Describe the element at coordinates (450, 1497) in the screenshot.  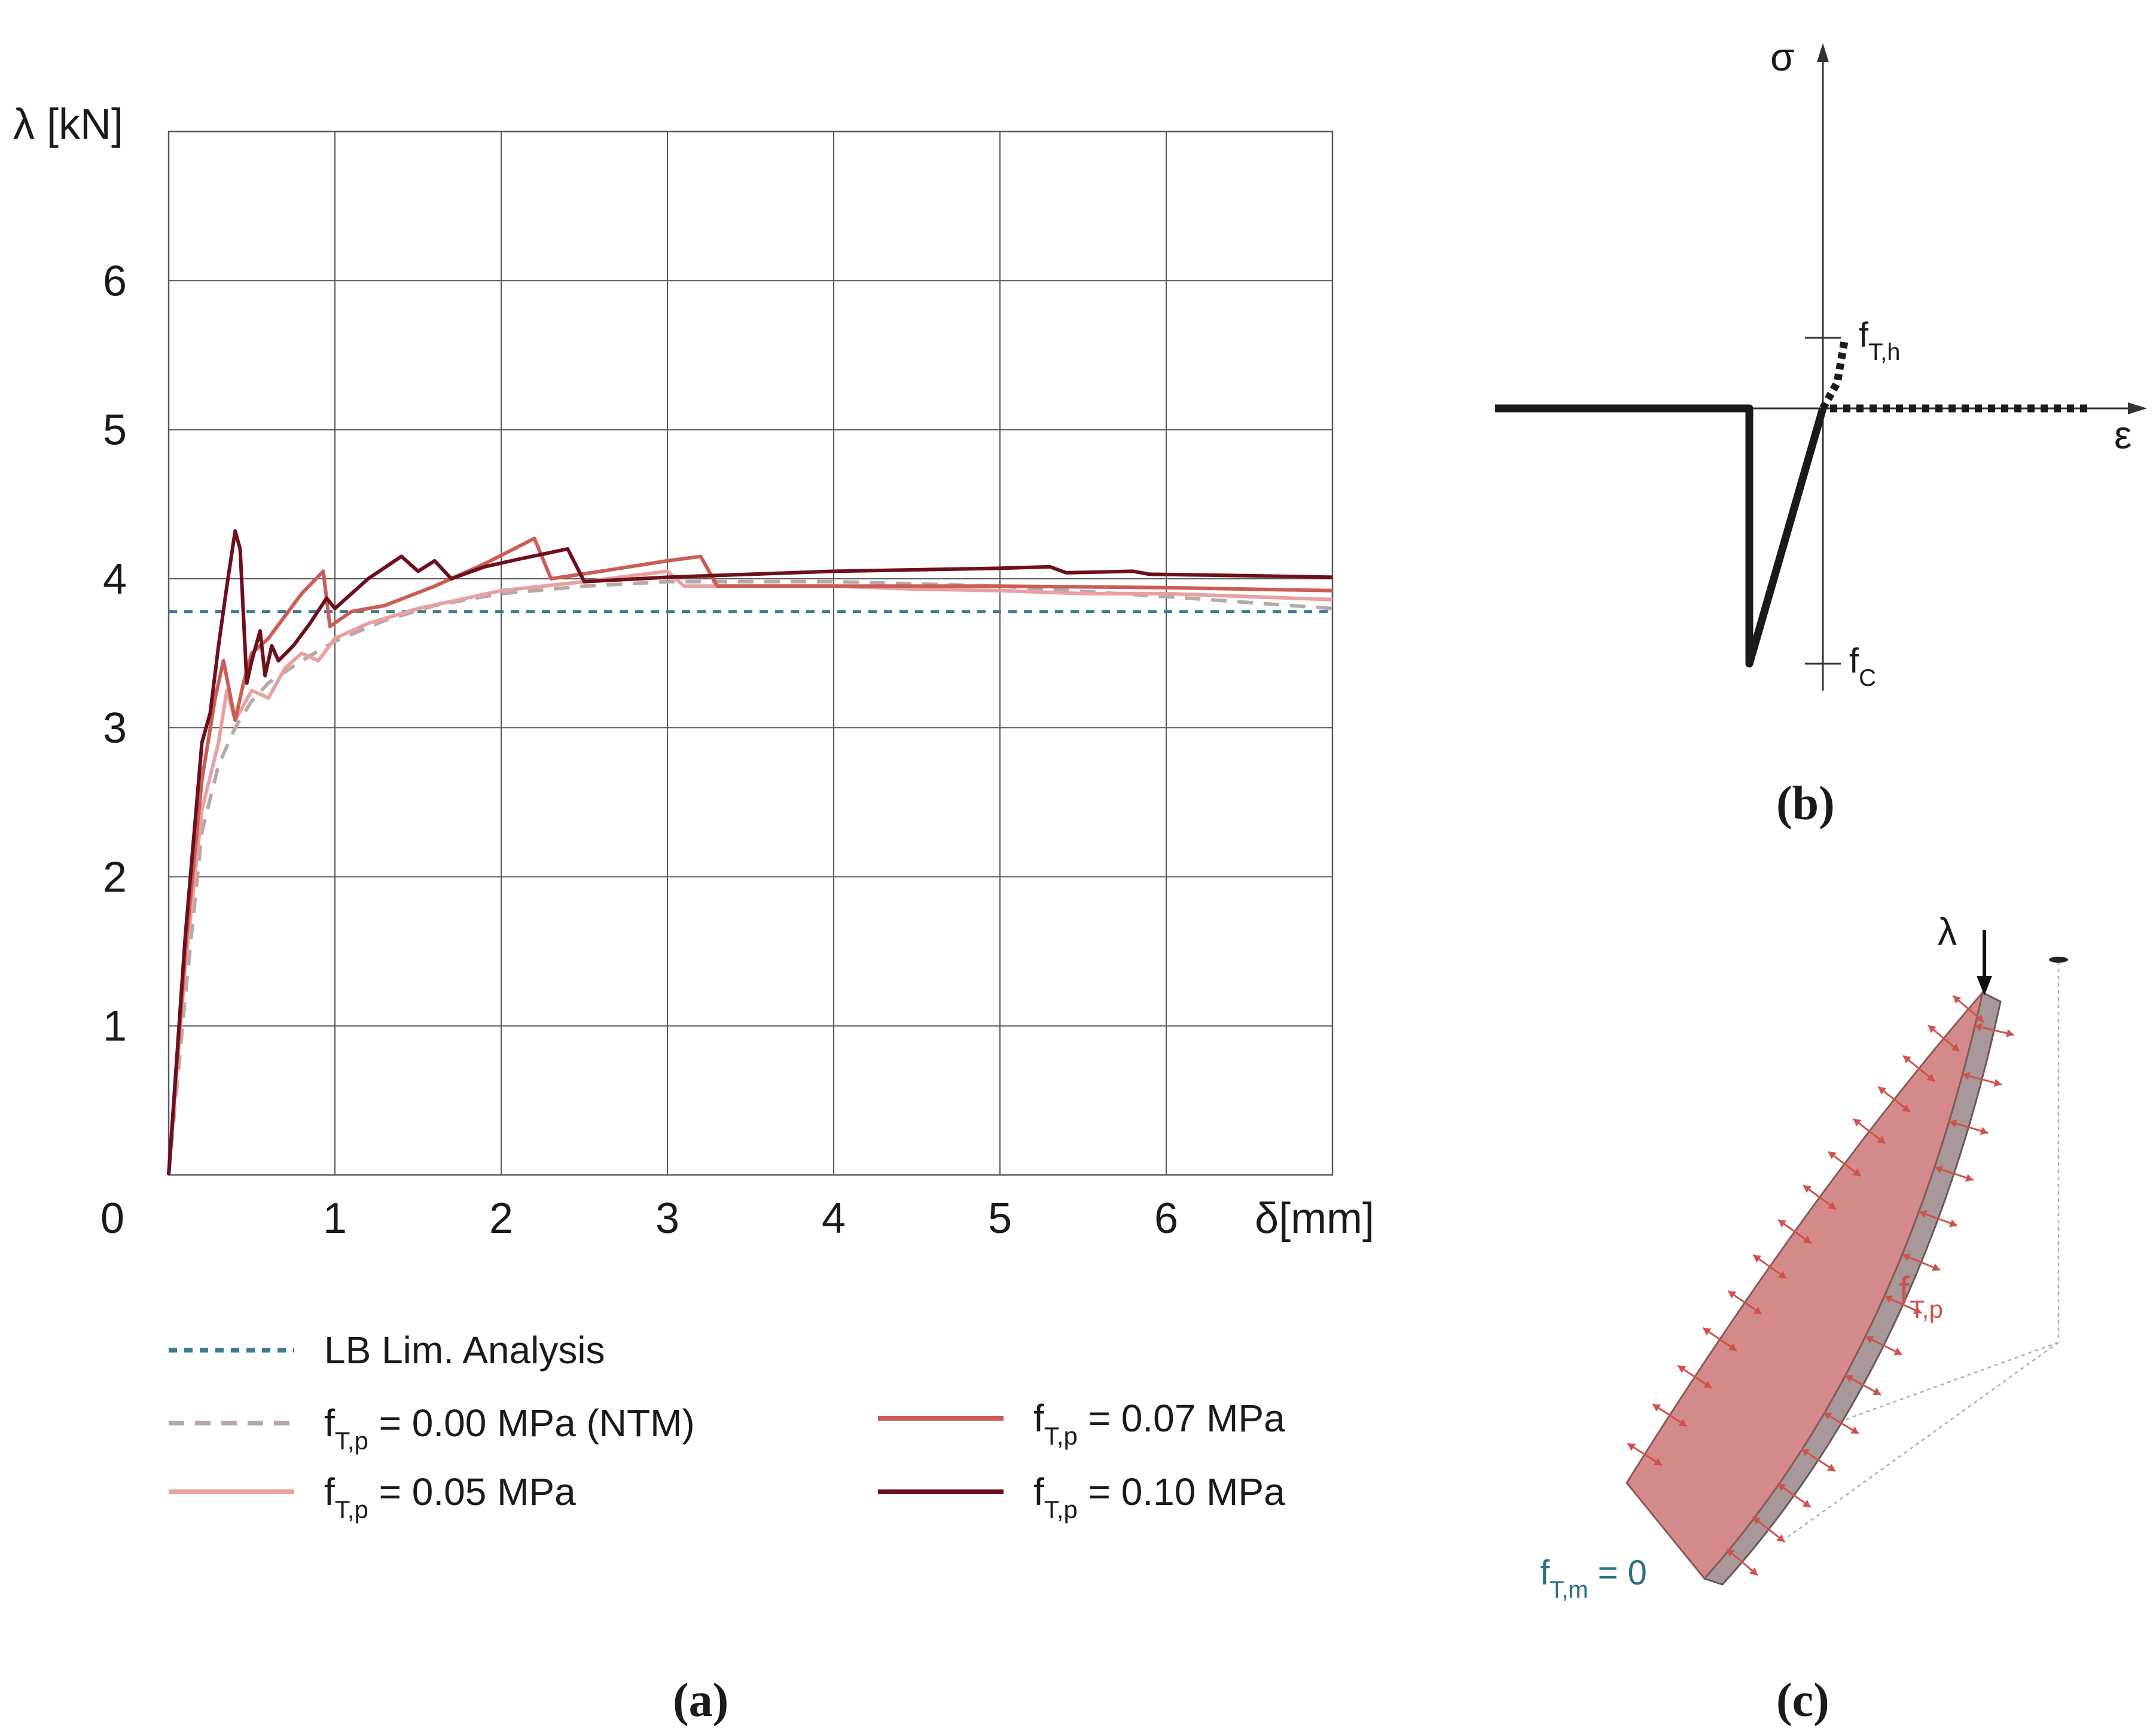
I see `legend-label: fT,p = 0.05 MPa` at that location.